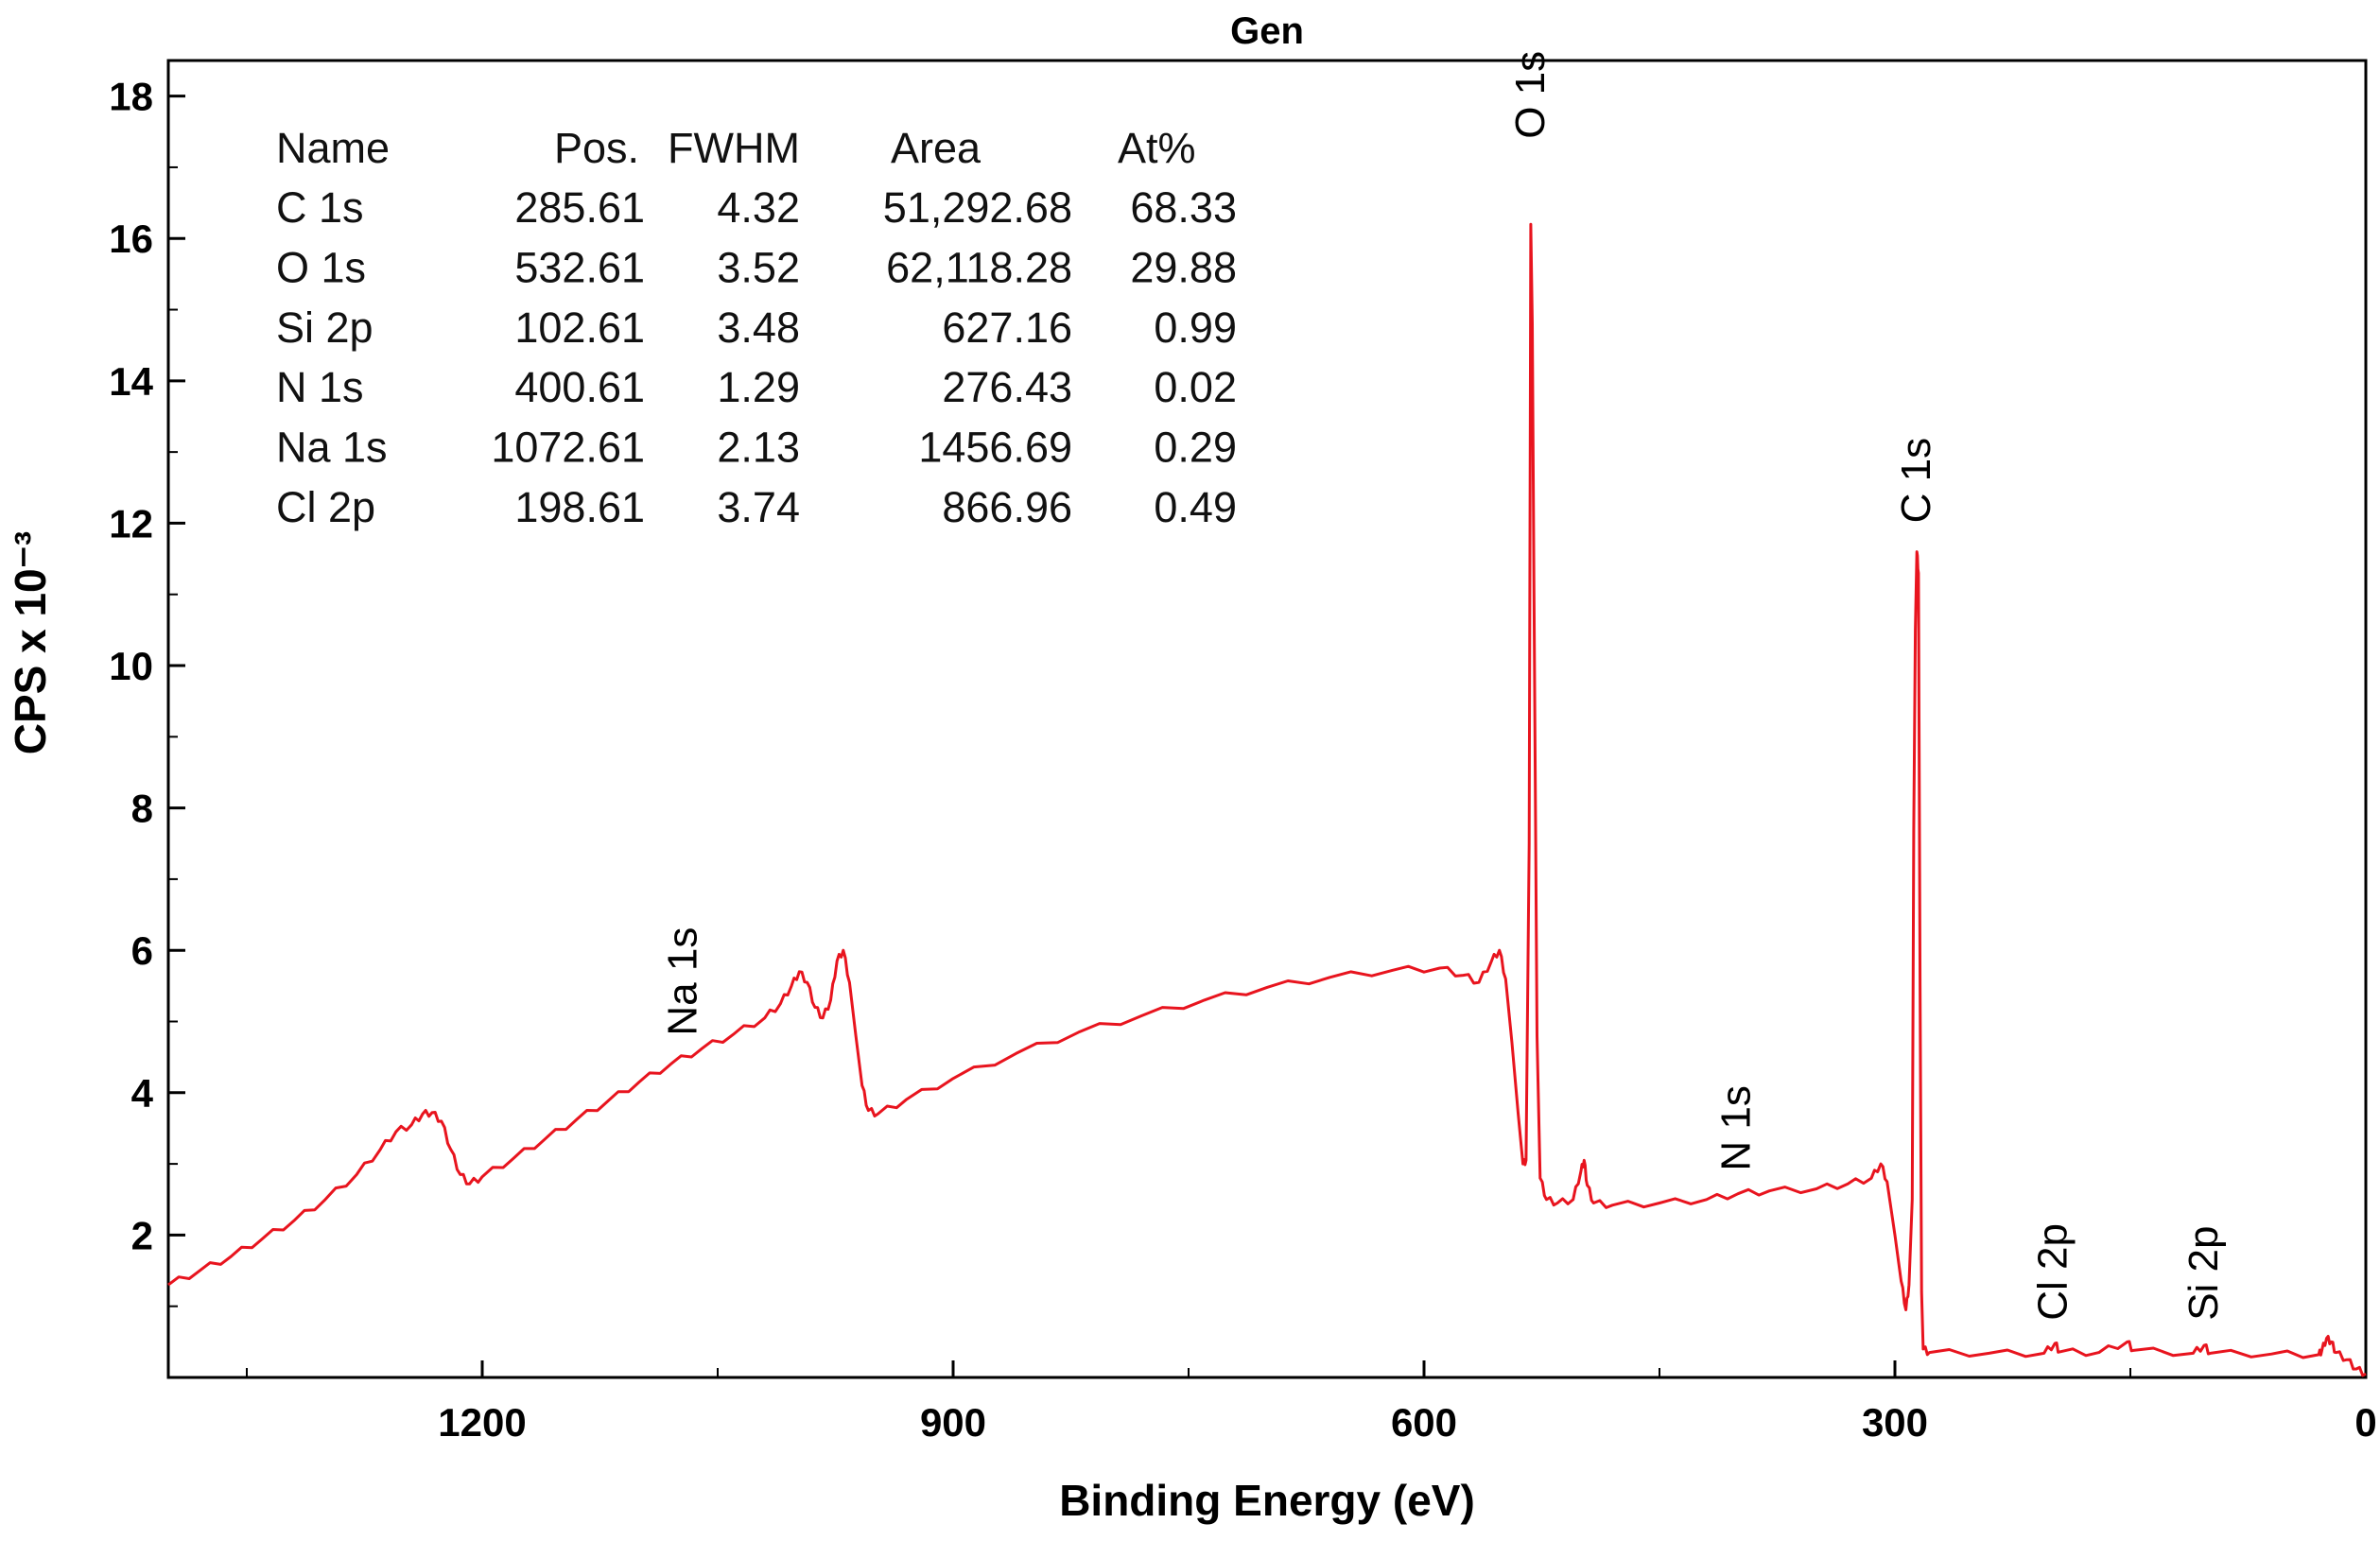 The height and width of the screenshot is (1541, 2380). I want to click on y-tick-label: 6, so click(142, 950).